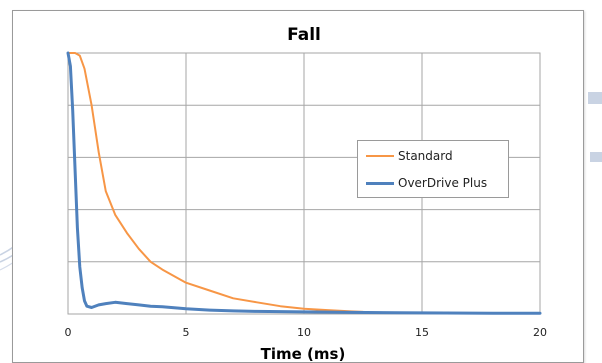  Describe the element at coordinates (380, 156) in the screenshot. I see `legend-swatch-standard` at that location.